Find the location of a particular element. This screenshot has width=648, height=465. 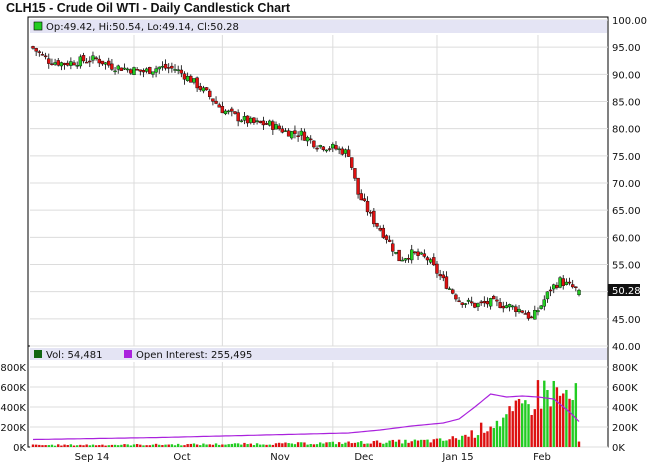

volume-tick-label-right: 200K is located at coordinates (625, 428).